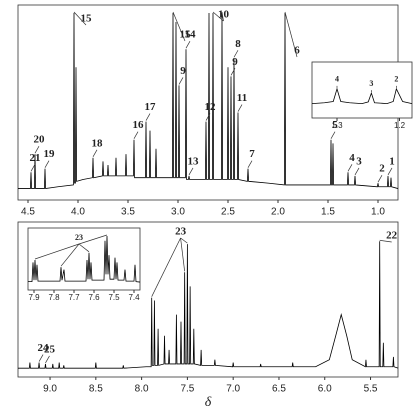  I want to click on peak-label: 6, so click(297, 51).